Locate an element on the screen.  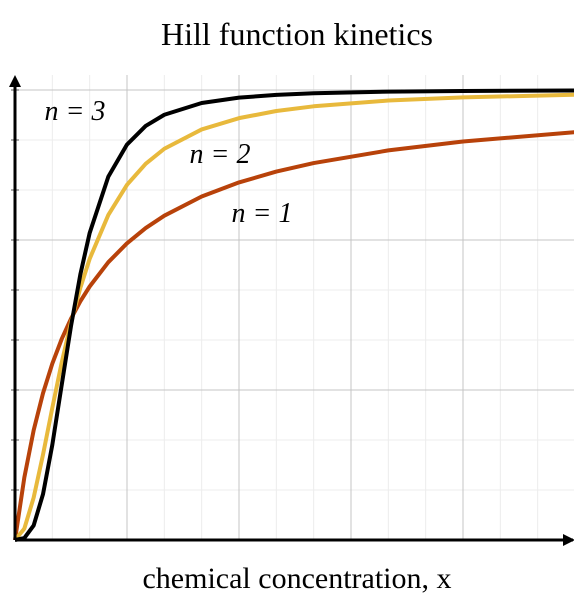
x-axis-label: chemical concentration, x is located at coordinates (296, 578).